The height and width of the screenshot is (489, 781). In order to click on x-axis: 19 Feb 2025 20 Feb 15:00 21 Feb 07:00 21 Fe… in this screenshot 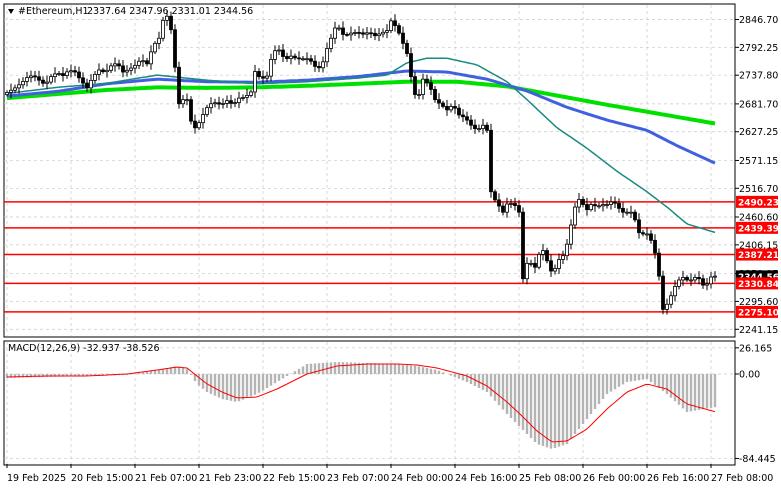, I will do `click(389, 474)`.